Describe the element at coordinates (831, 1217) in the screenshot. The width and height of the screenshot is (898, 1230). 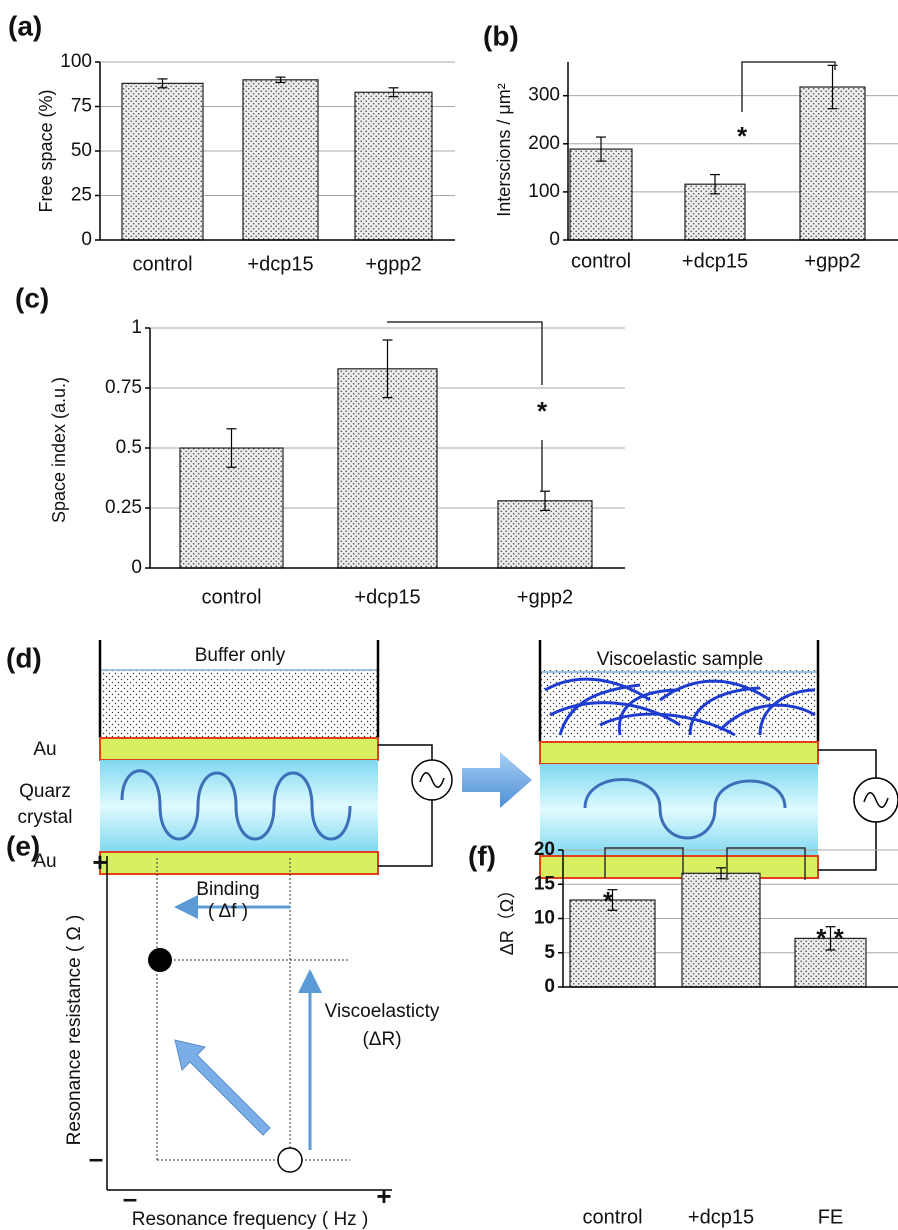
I see `x-tick-label: FE` at that location.